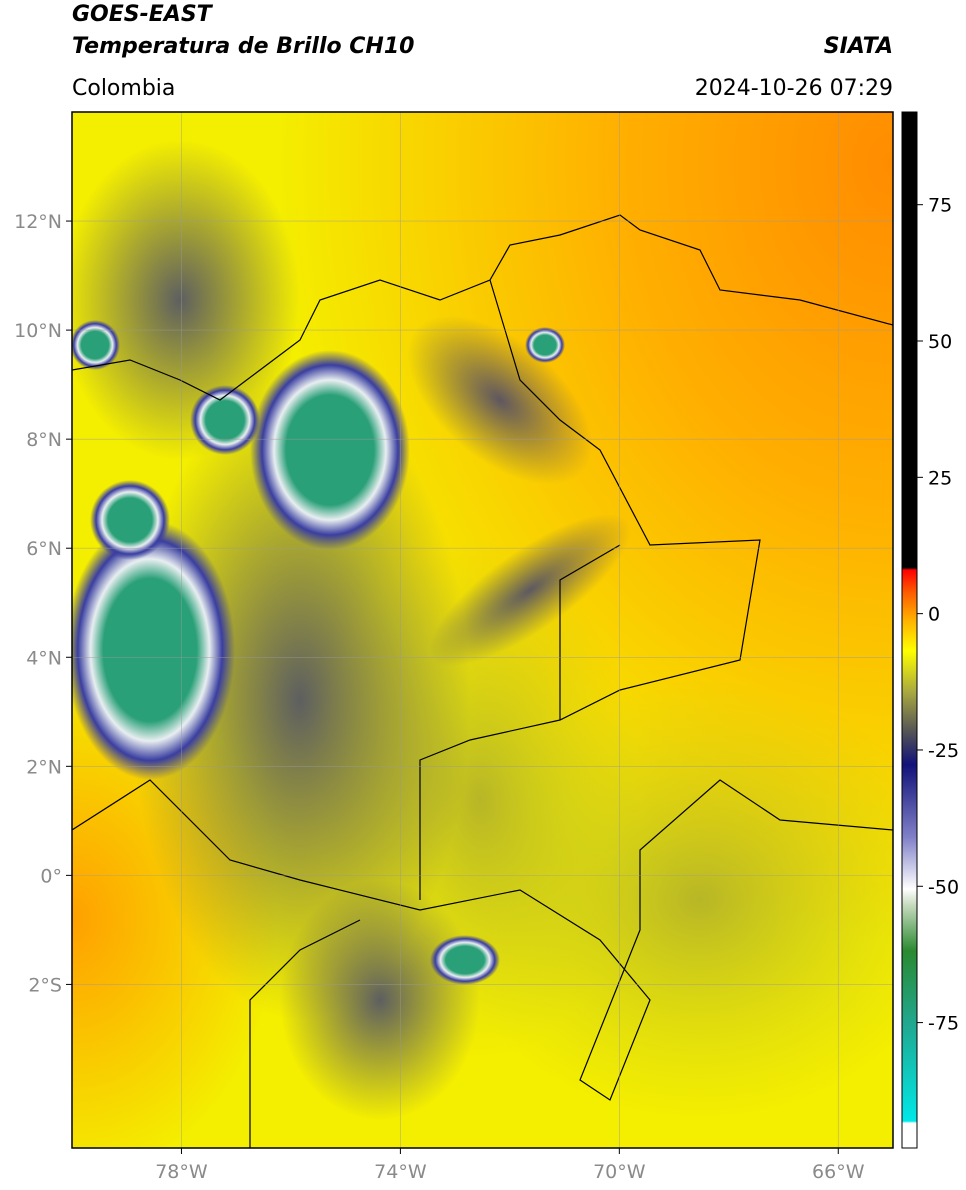  Describe the element at coordinates (400, 1172) in the screenshot. I see `lon-tick-label: 74°W` at that location.